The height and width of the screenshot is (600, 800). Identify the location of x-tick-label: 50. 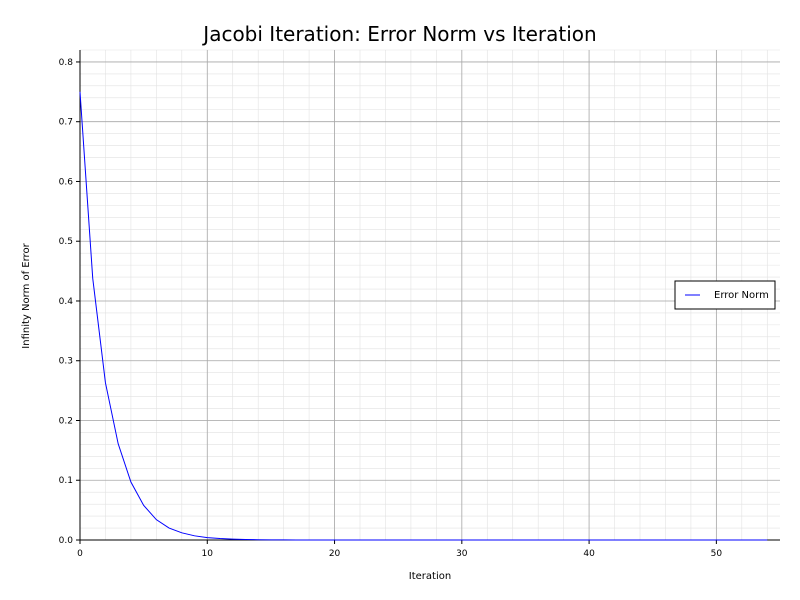
(717, 554).